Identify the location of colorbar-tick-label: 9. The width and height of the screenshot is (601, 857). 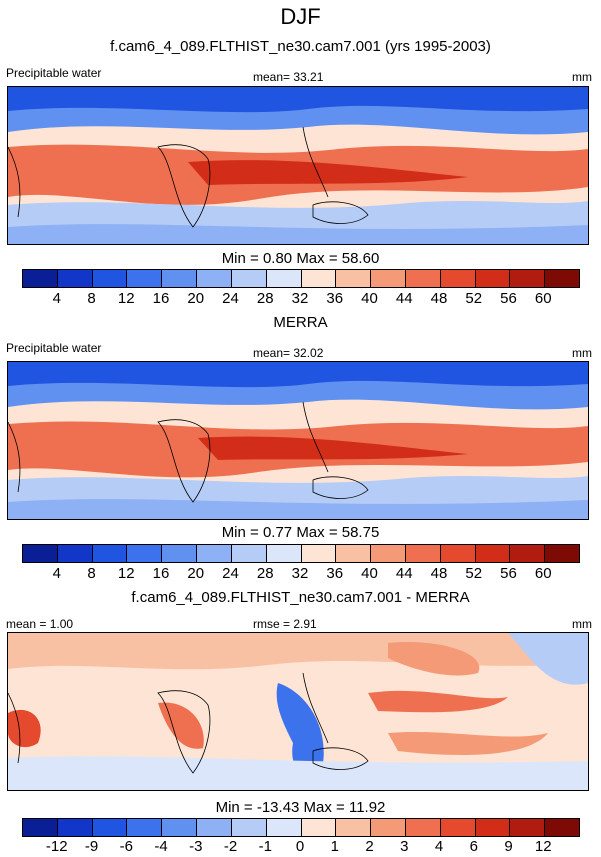
(508, 846).